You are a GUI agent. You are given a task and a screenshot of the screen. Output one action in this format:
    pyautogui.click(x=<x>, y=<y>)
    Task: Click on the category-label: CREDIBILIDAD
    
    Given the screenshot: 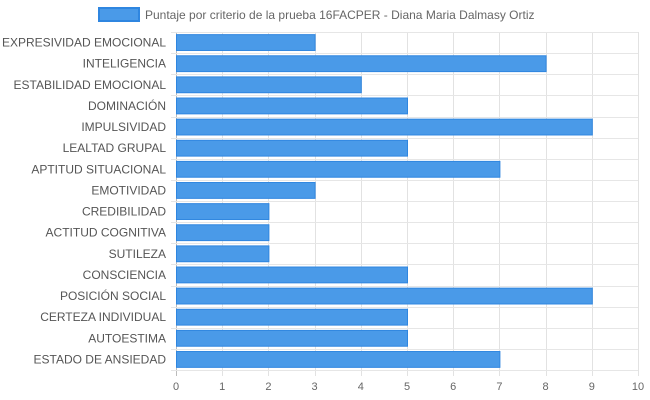 What is the action you would take?
    pyautogui.click(x=124, y=212)
    